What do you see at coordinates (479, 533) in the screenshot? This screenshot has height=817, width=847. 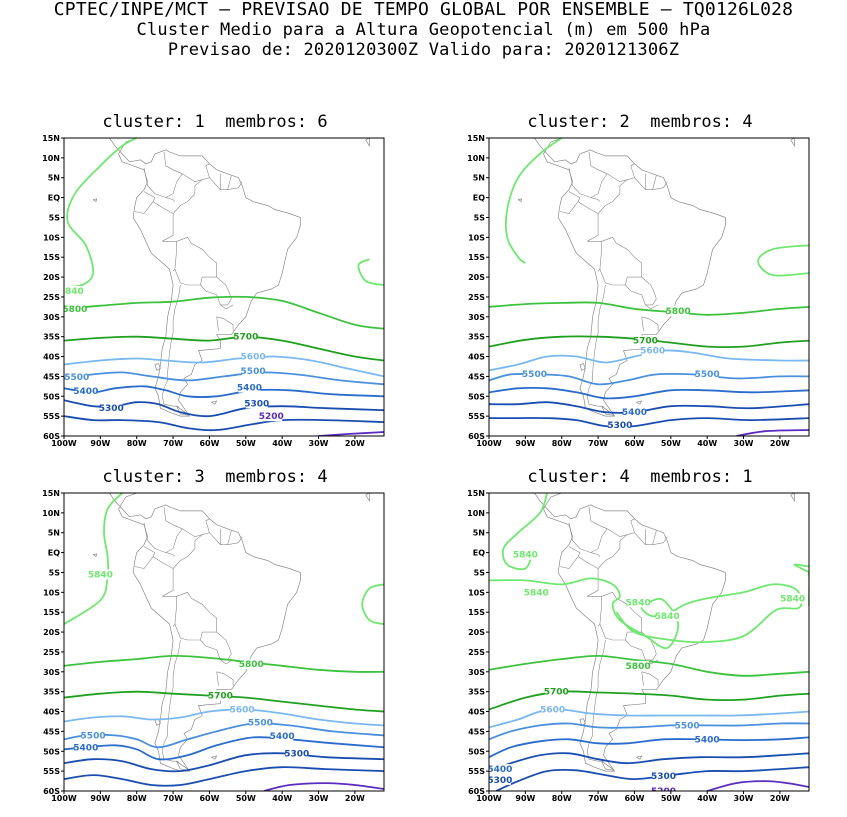 I see `lat-tick-label: 5N` at bounding box center [479, 533].